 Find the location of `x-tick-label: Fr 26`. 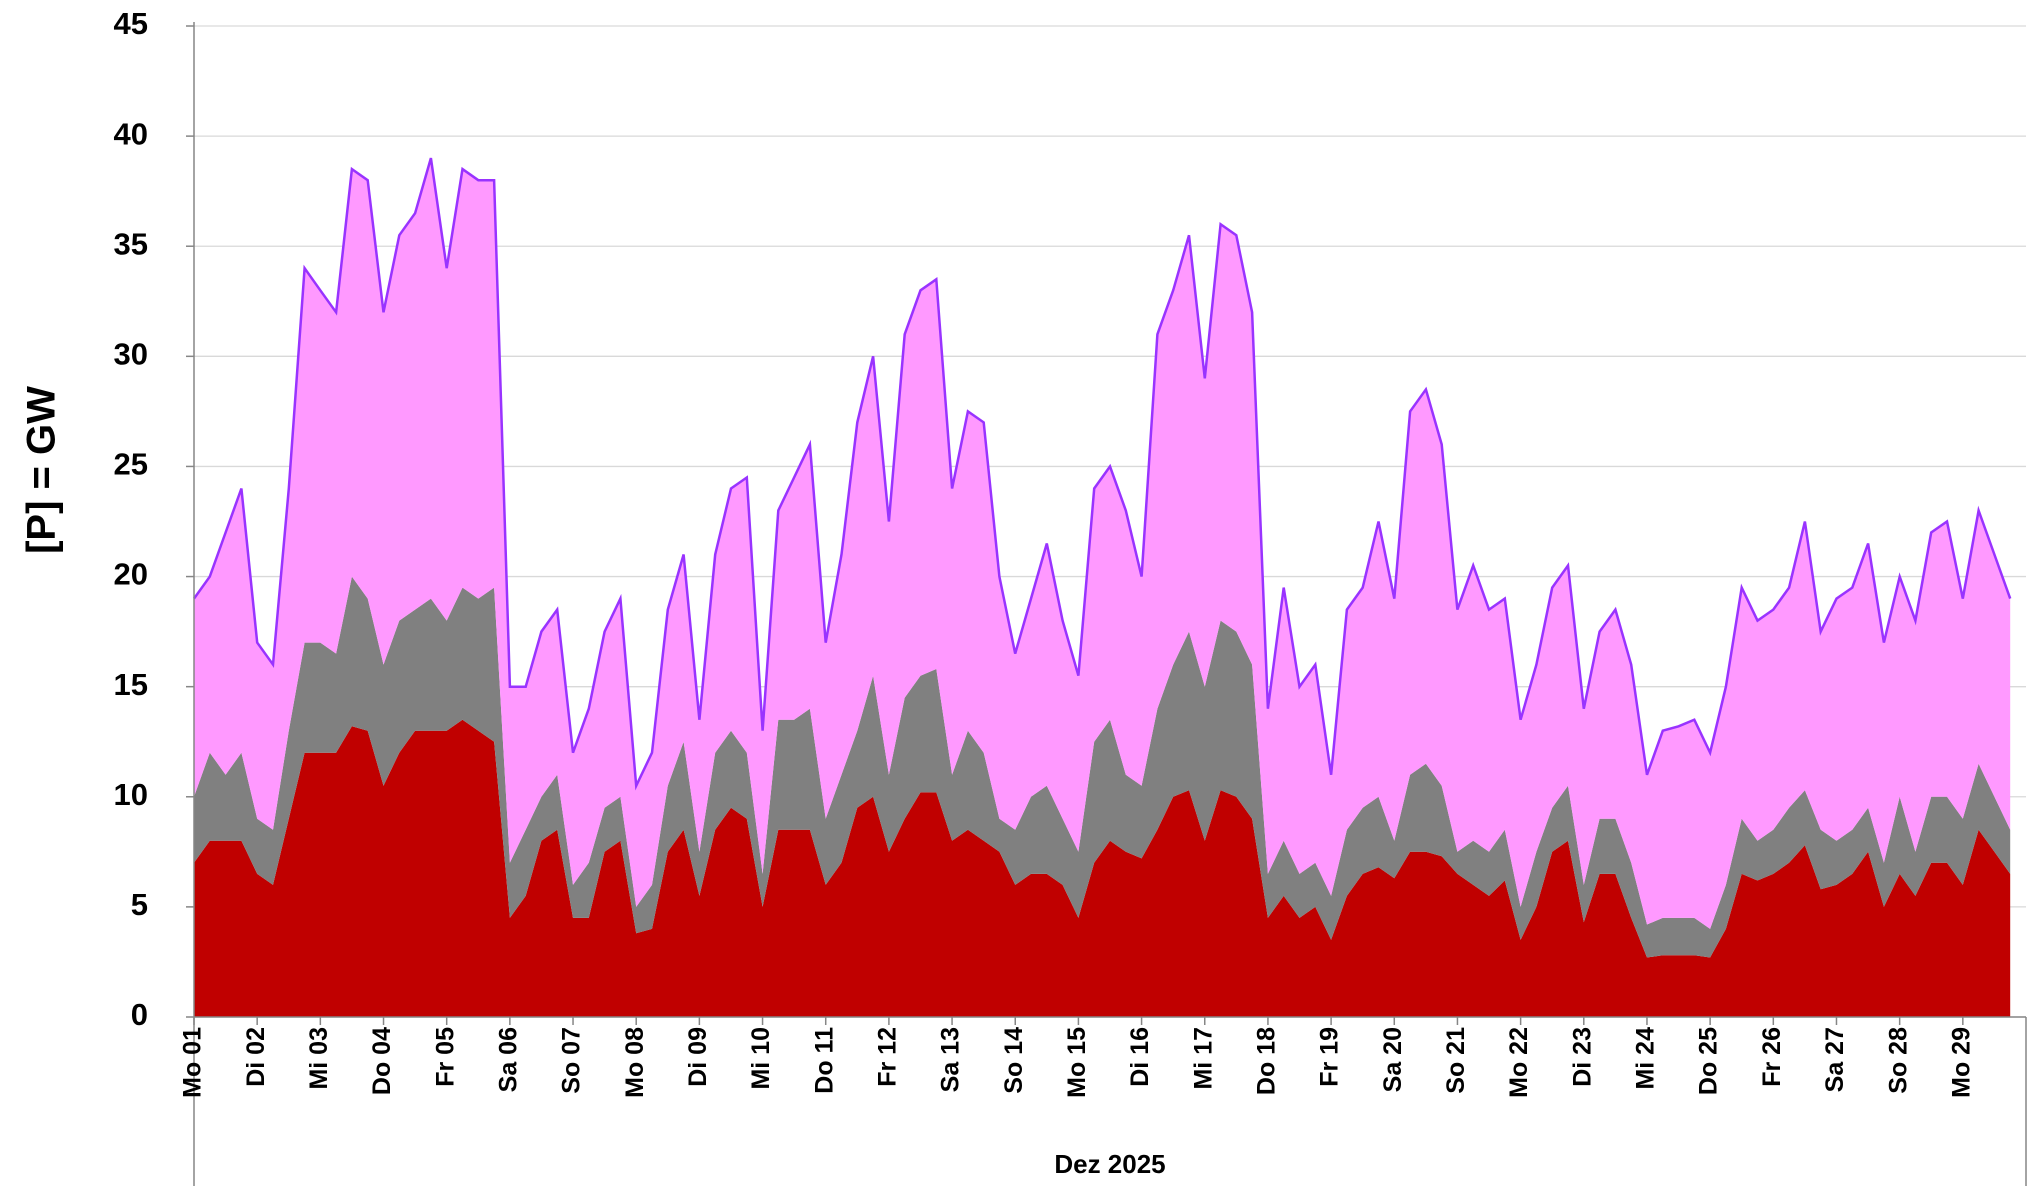

x-tick-label: Fr 26 is located at coordinates (1772, 1057).